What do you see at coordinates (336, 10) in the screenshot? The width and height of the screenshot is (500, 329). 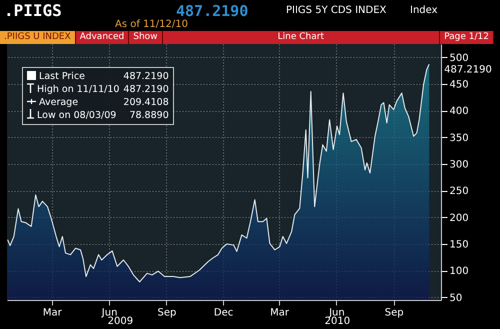 I see `chart-subtitle: PIIGS 5Y CDS INDEX` at bounding box center [336, 10].